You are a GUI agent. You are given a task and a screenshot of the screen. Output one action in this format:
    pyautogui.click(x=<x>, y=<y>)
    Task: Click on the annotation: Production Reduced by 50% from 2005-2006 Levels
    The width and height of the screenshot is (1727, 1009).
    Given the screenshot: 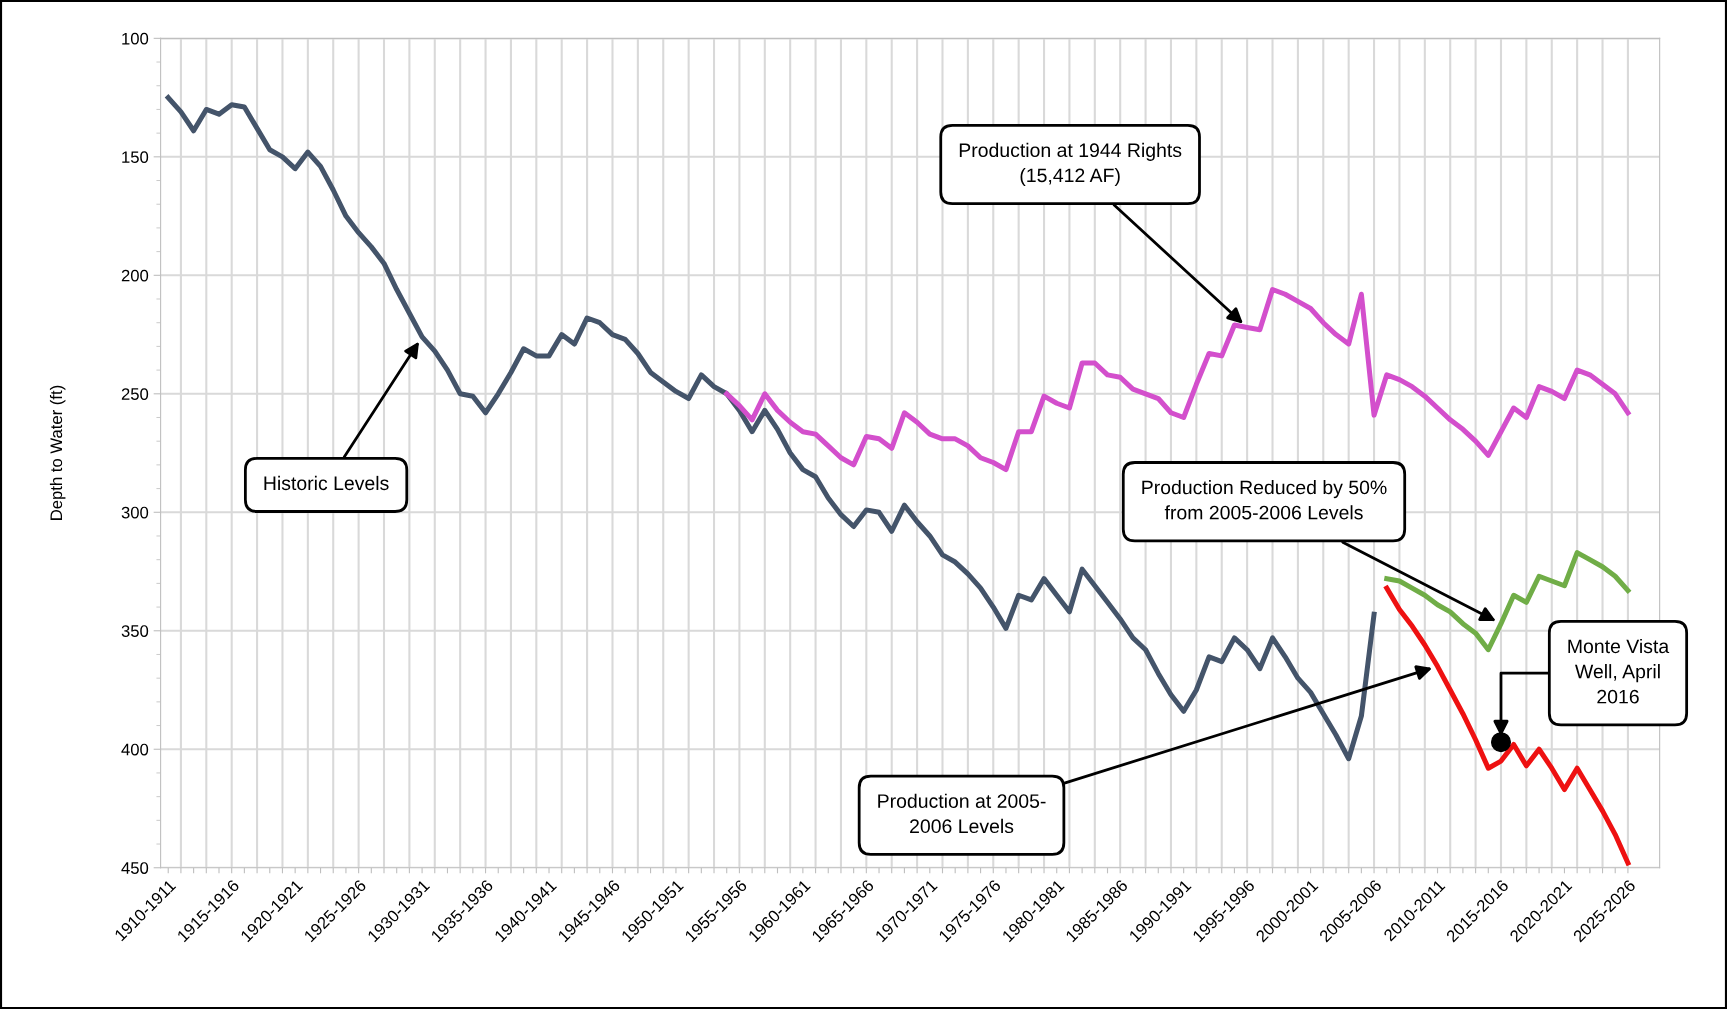 What is the action you would take?
    pyautogui.click(x=1264, y=500)
    